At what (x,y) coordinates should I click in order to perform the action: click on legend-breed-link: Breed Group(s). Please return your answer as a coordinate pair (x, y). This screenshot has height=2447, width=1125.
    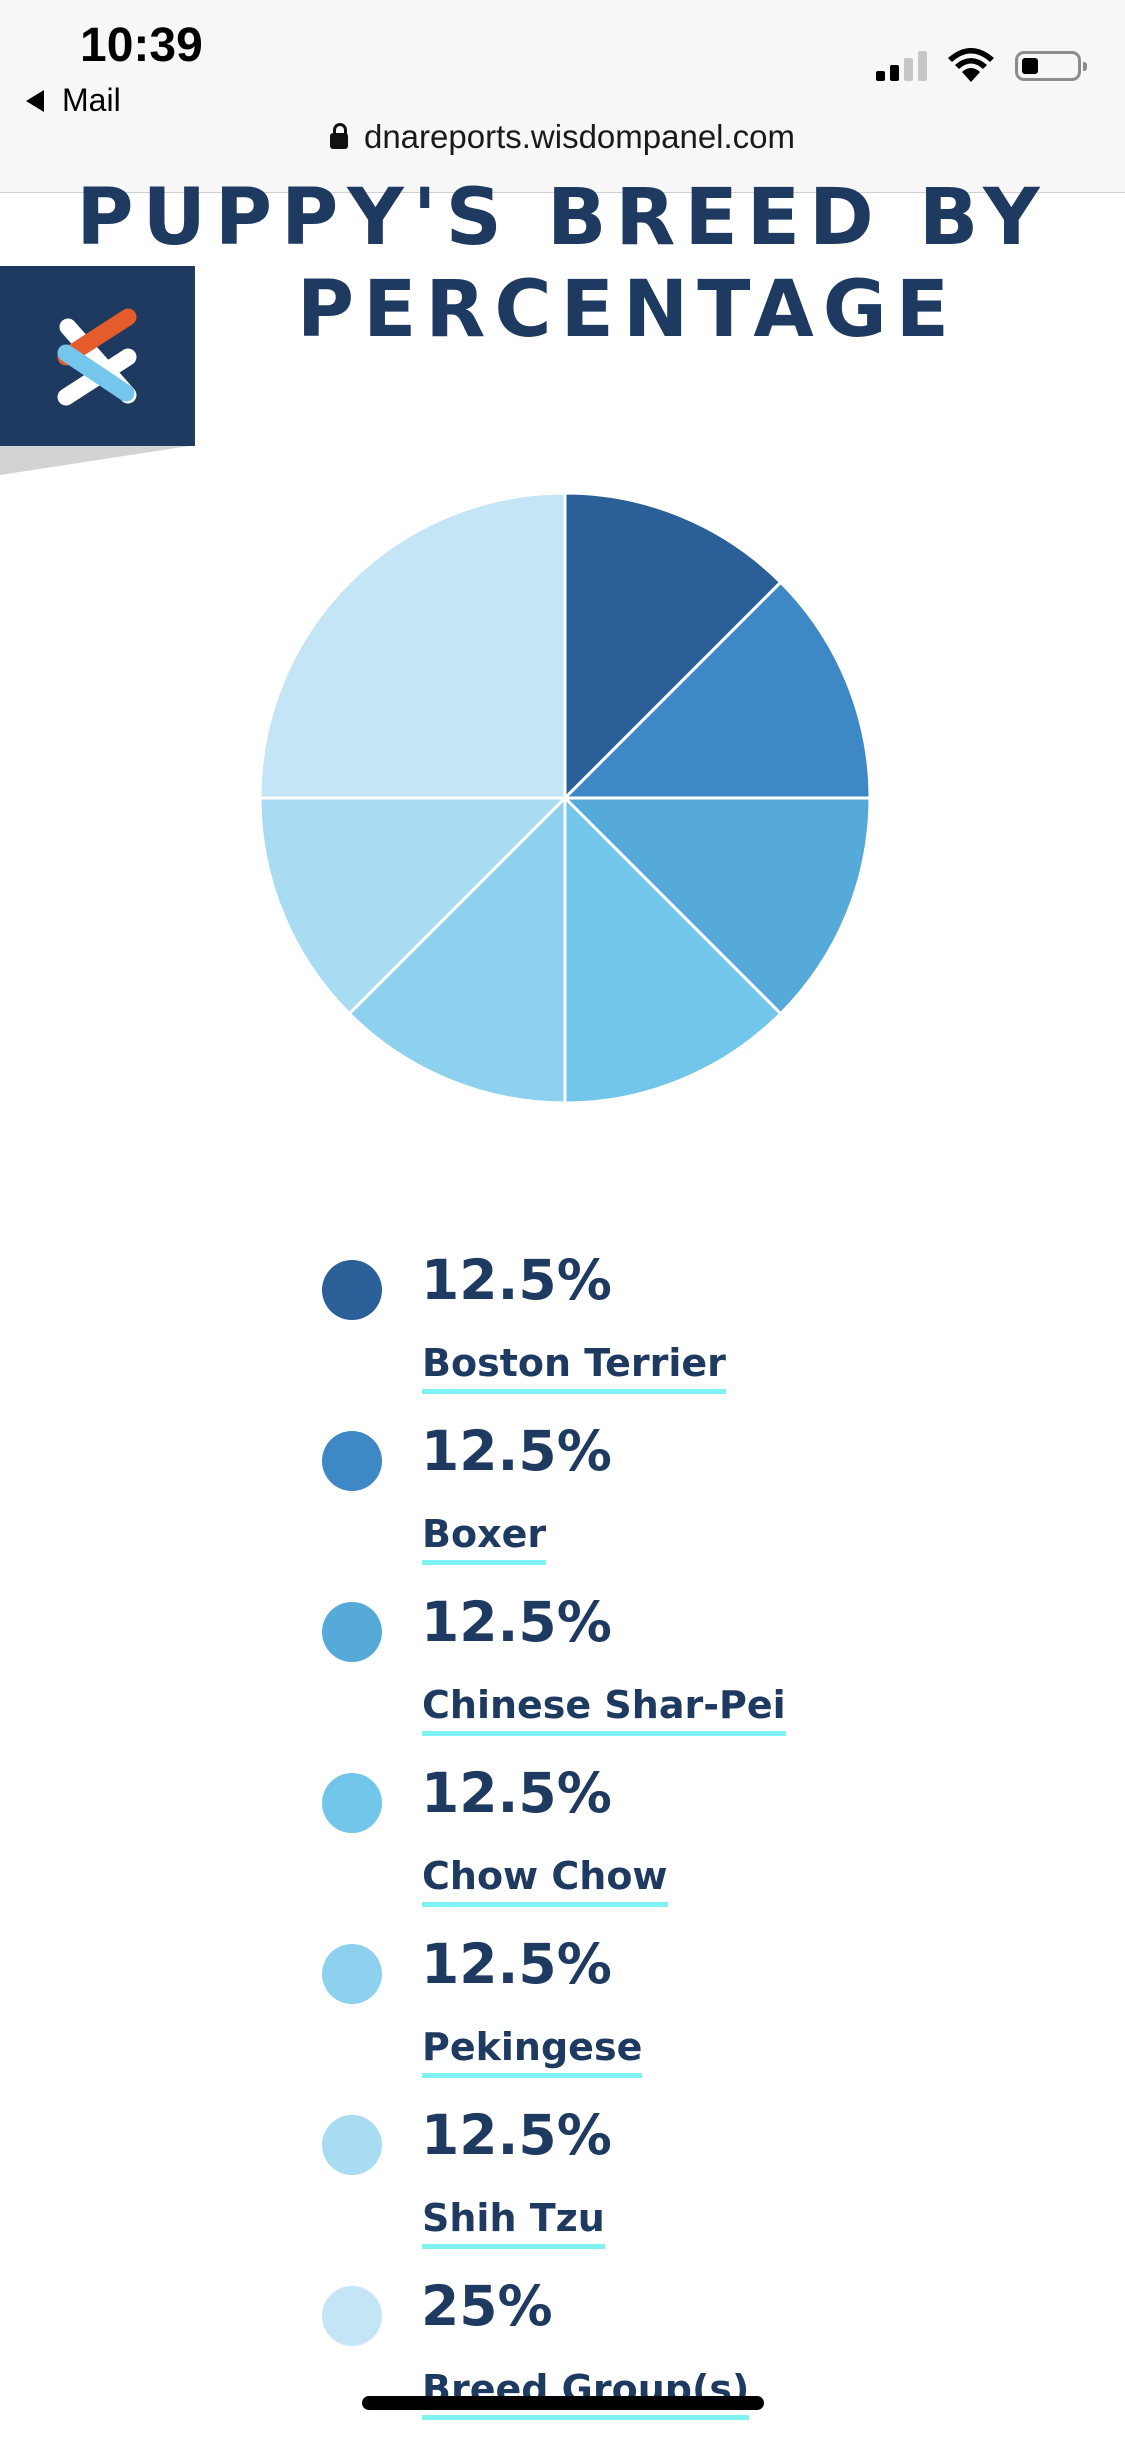
    Looking at the image, I should click on (586, 2393).